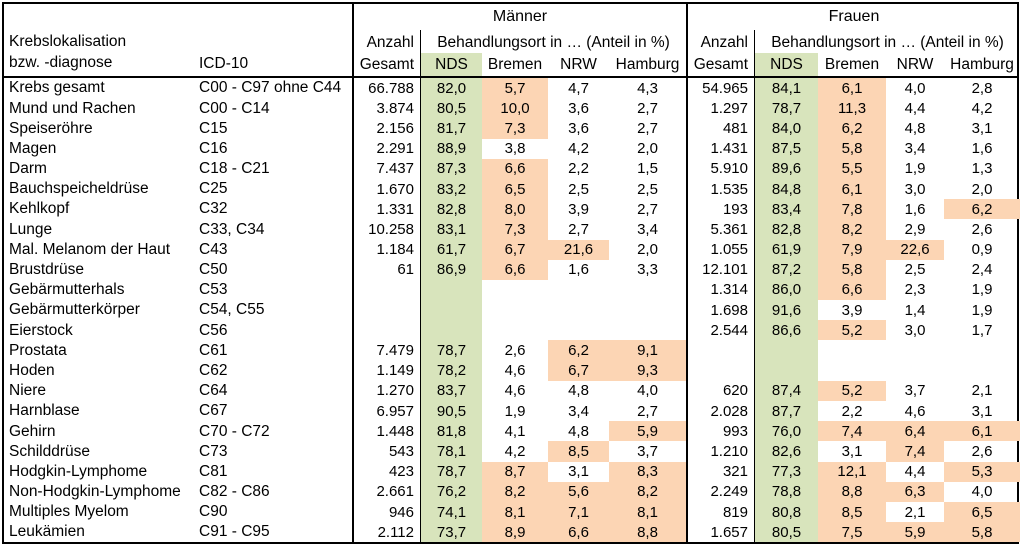 This screenshot has width=1024, height=546. What do you see at coordinates (720, 128) in the screenshot?
I see `f-gesamt-cell: 481` at bounding box center [720, 128].